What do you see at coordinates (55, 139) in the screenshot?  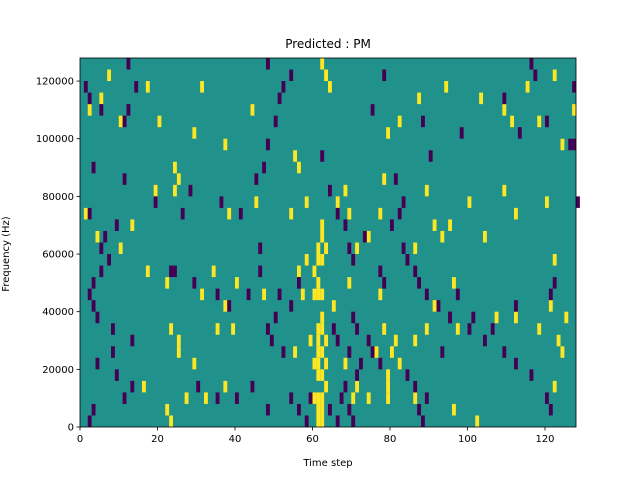 I see `y-tick-label: 100000` at bounding box center [55, 139].